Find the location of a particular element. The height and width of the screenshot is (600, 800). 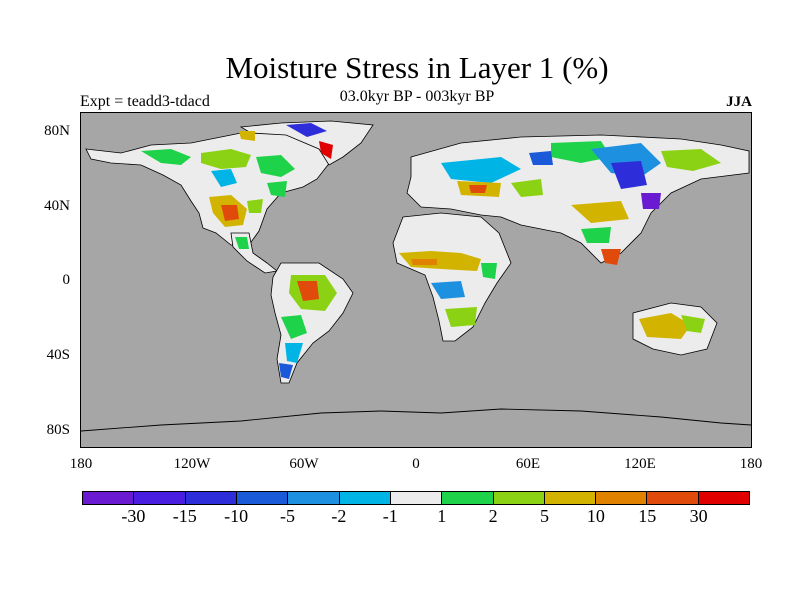

map-title: Moisture Stress in Layer 1 (%) is located at coordinates (417, 67).